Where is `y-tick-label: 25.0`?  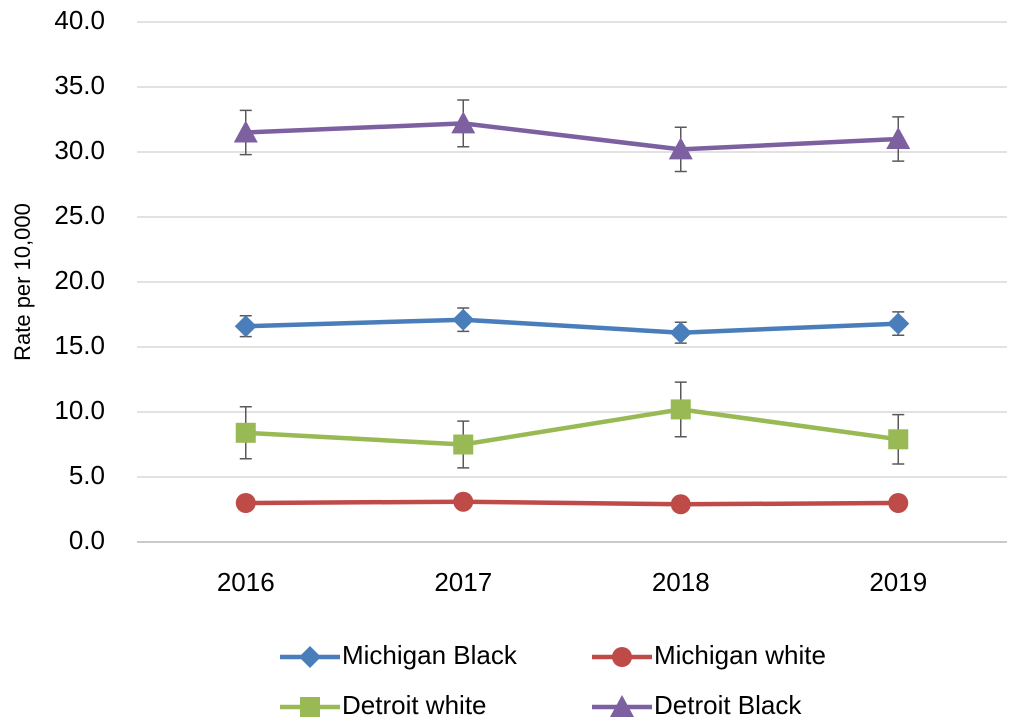 y-tick-label: 25.0 is located at coordinates (79, 215).